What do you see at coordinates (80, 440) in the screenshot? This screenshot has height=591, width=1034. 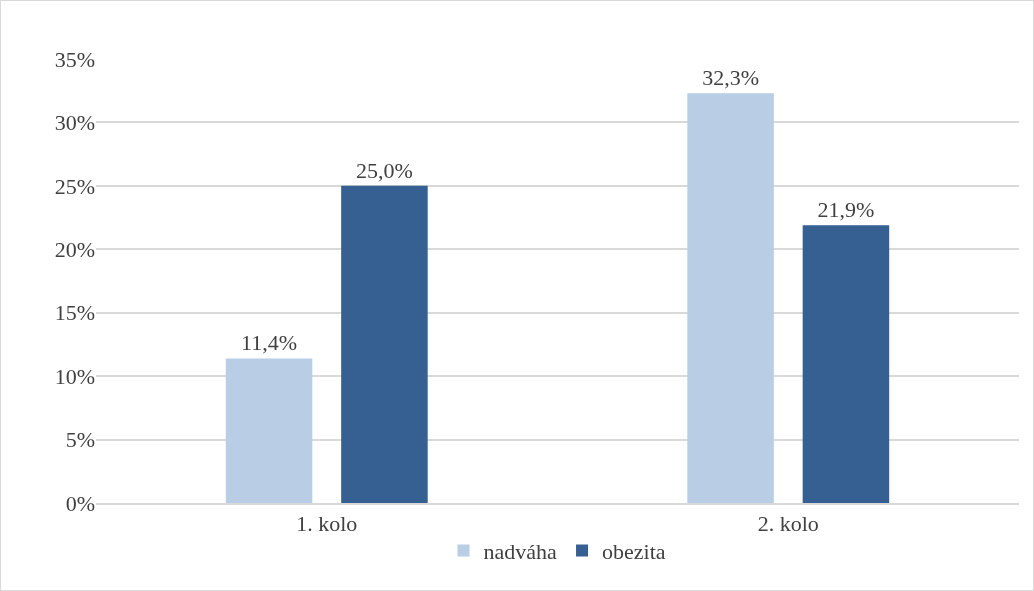 I see `y-tick-label: 5%` at bounding box center [80, 440].